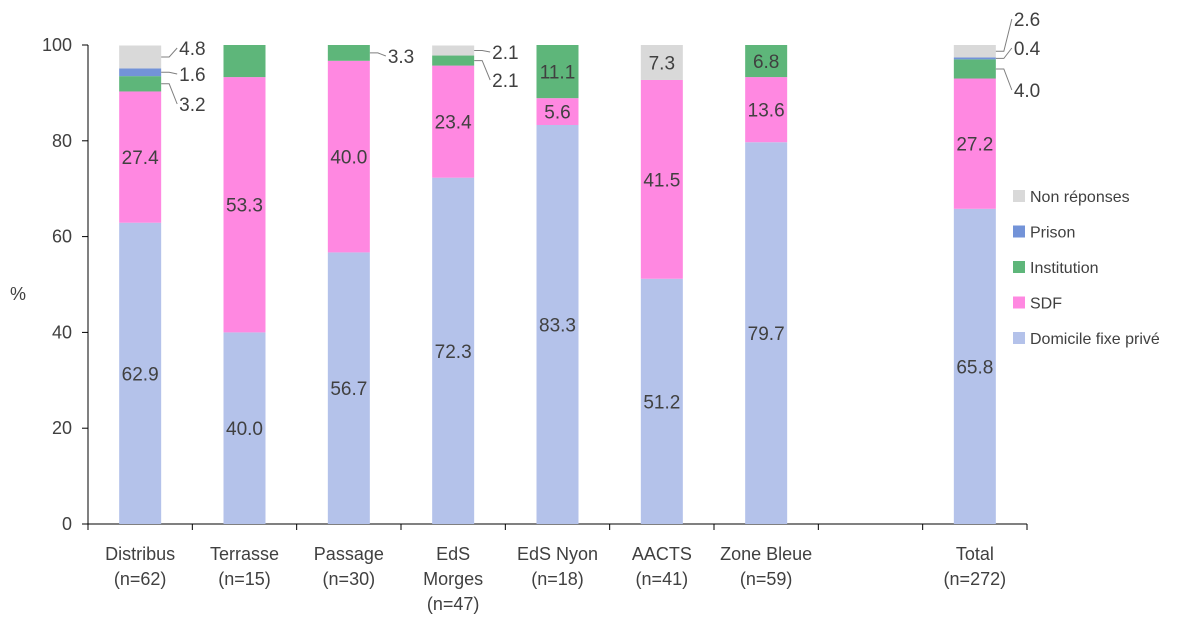  What do you see at coordinates (65, 284) in the screenshot?
I see `y-axis-ticks: 0 20 40 60 80 100` at bounding box center [65, 284].